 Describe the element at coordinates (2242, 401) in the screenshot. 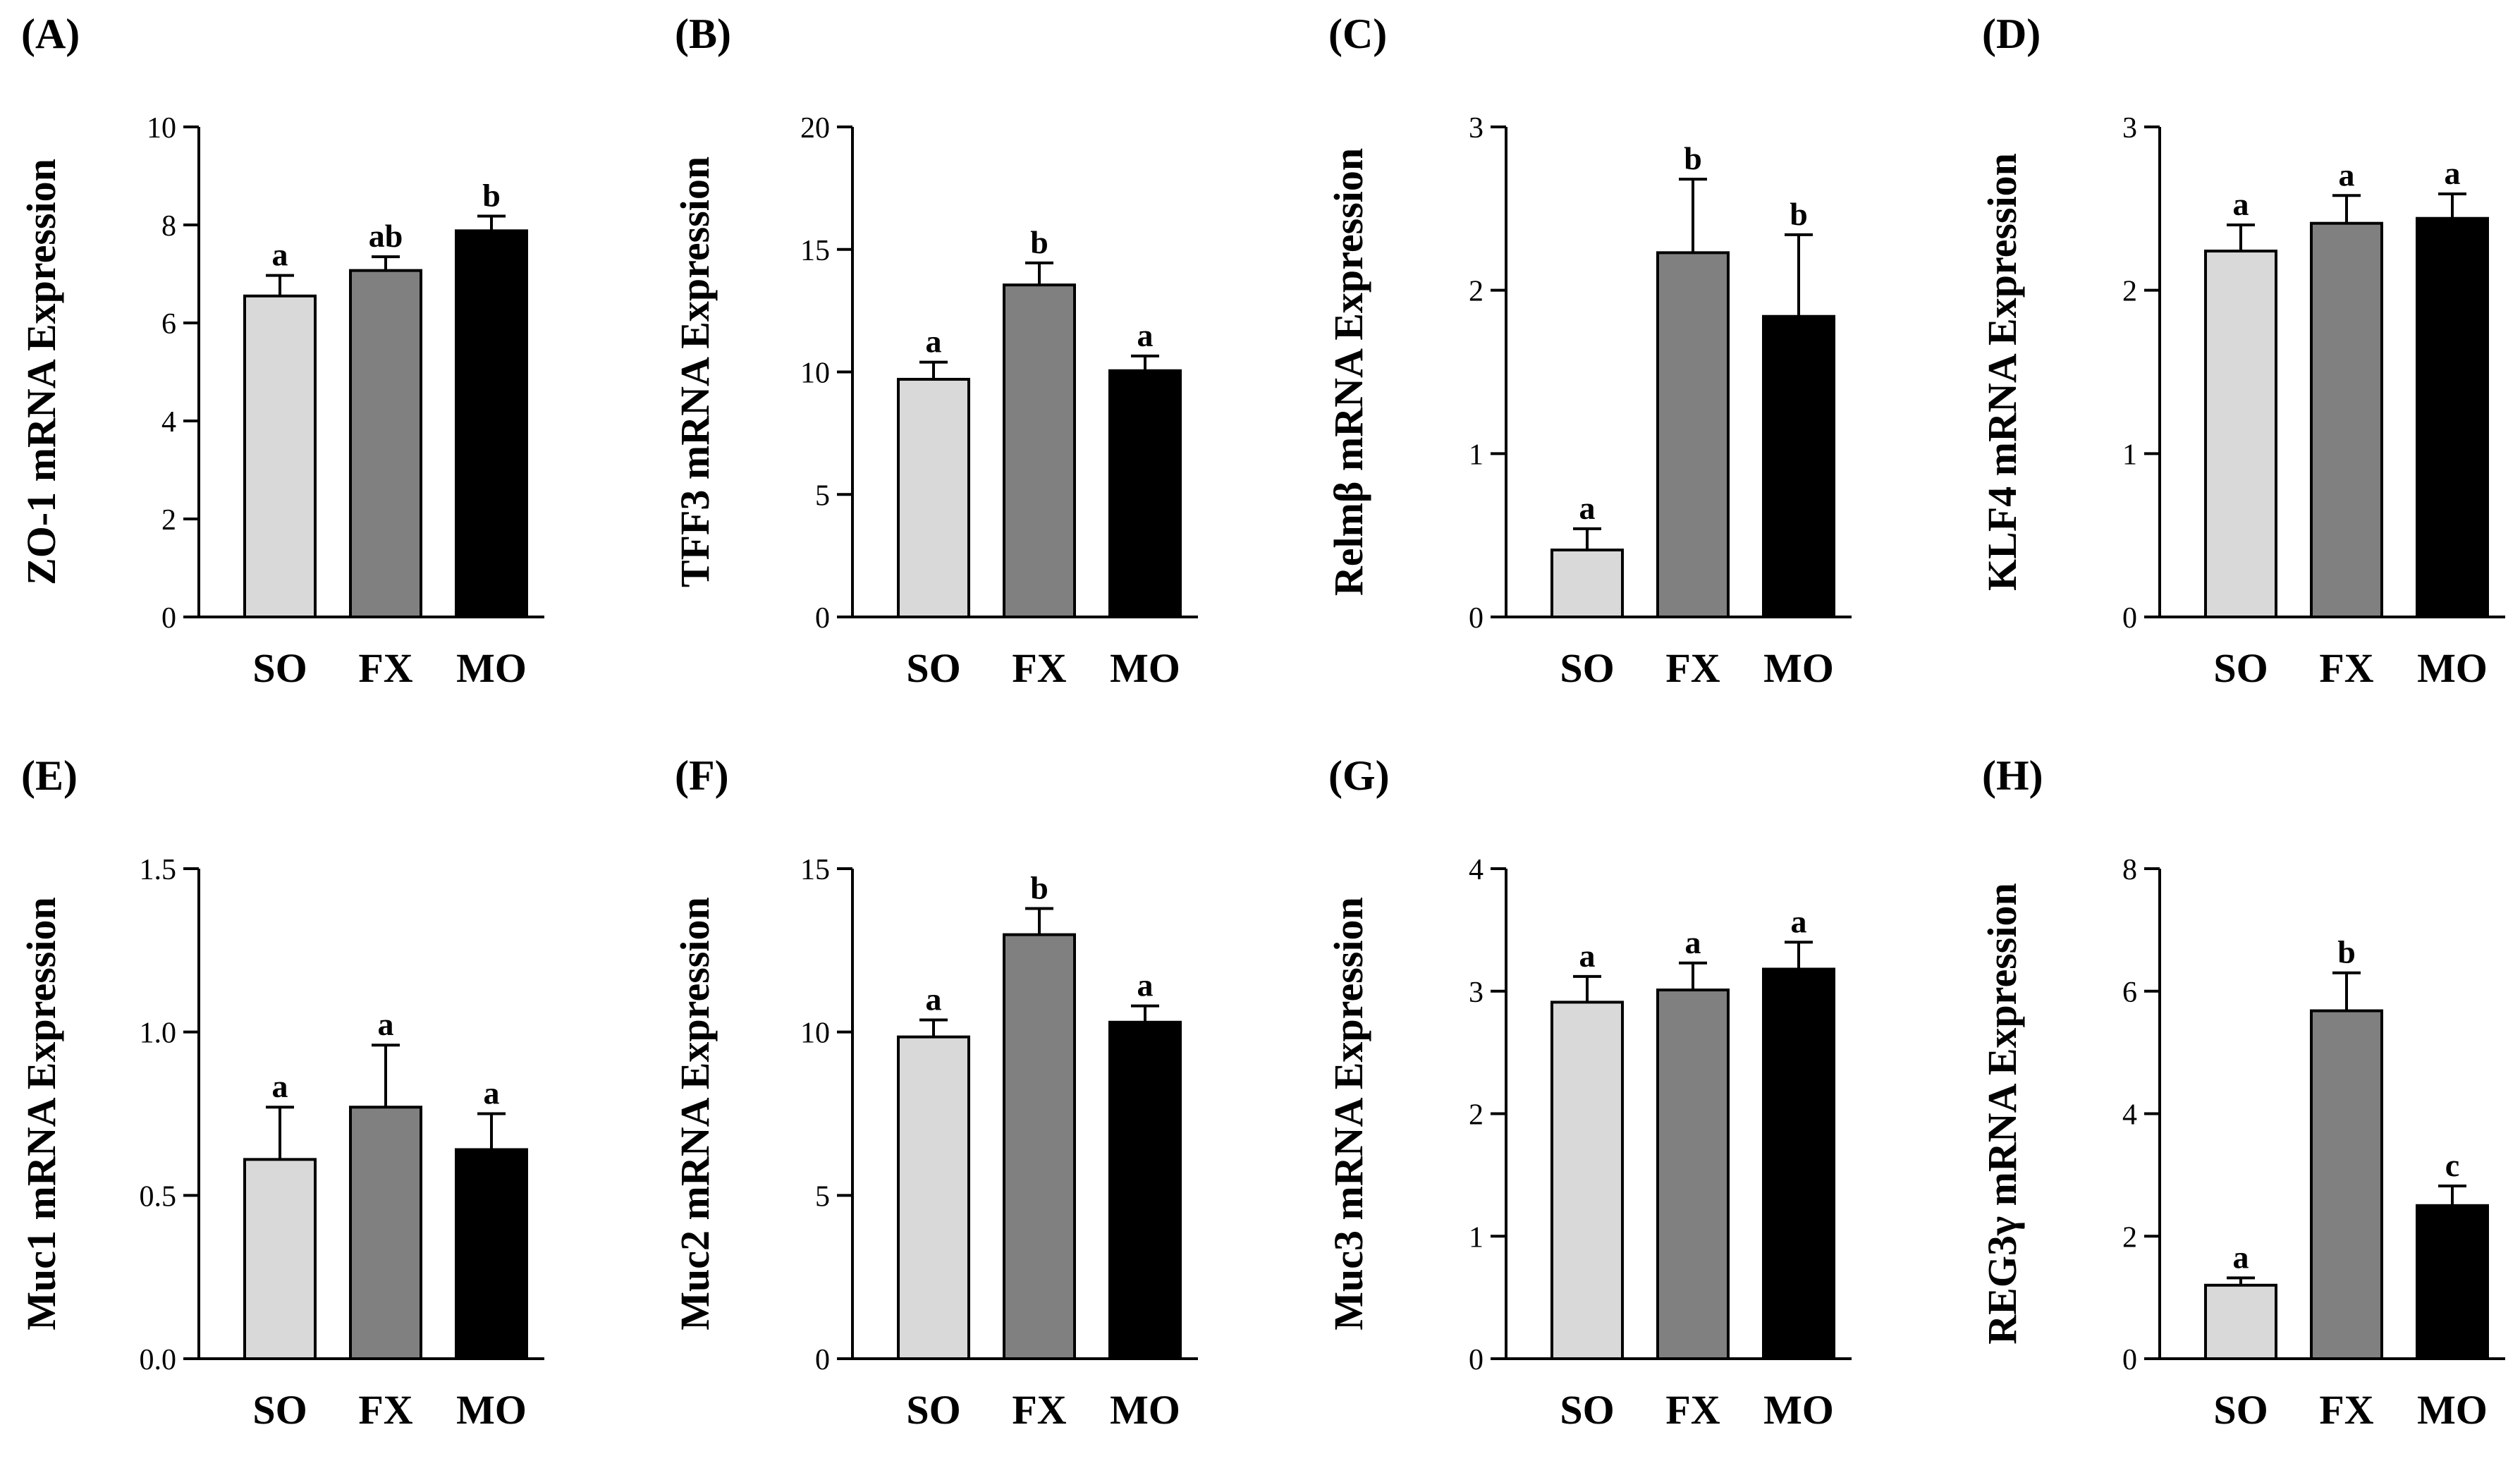

I see `bar-chart: a SO a FX a MO 0 1 2 3 KLF4 mRNA Expression` at that location.